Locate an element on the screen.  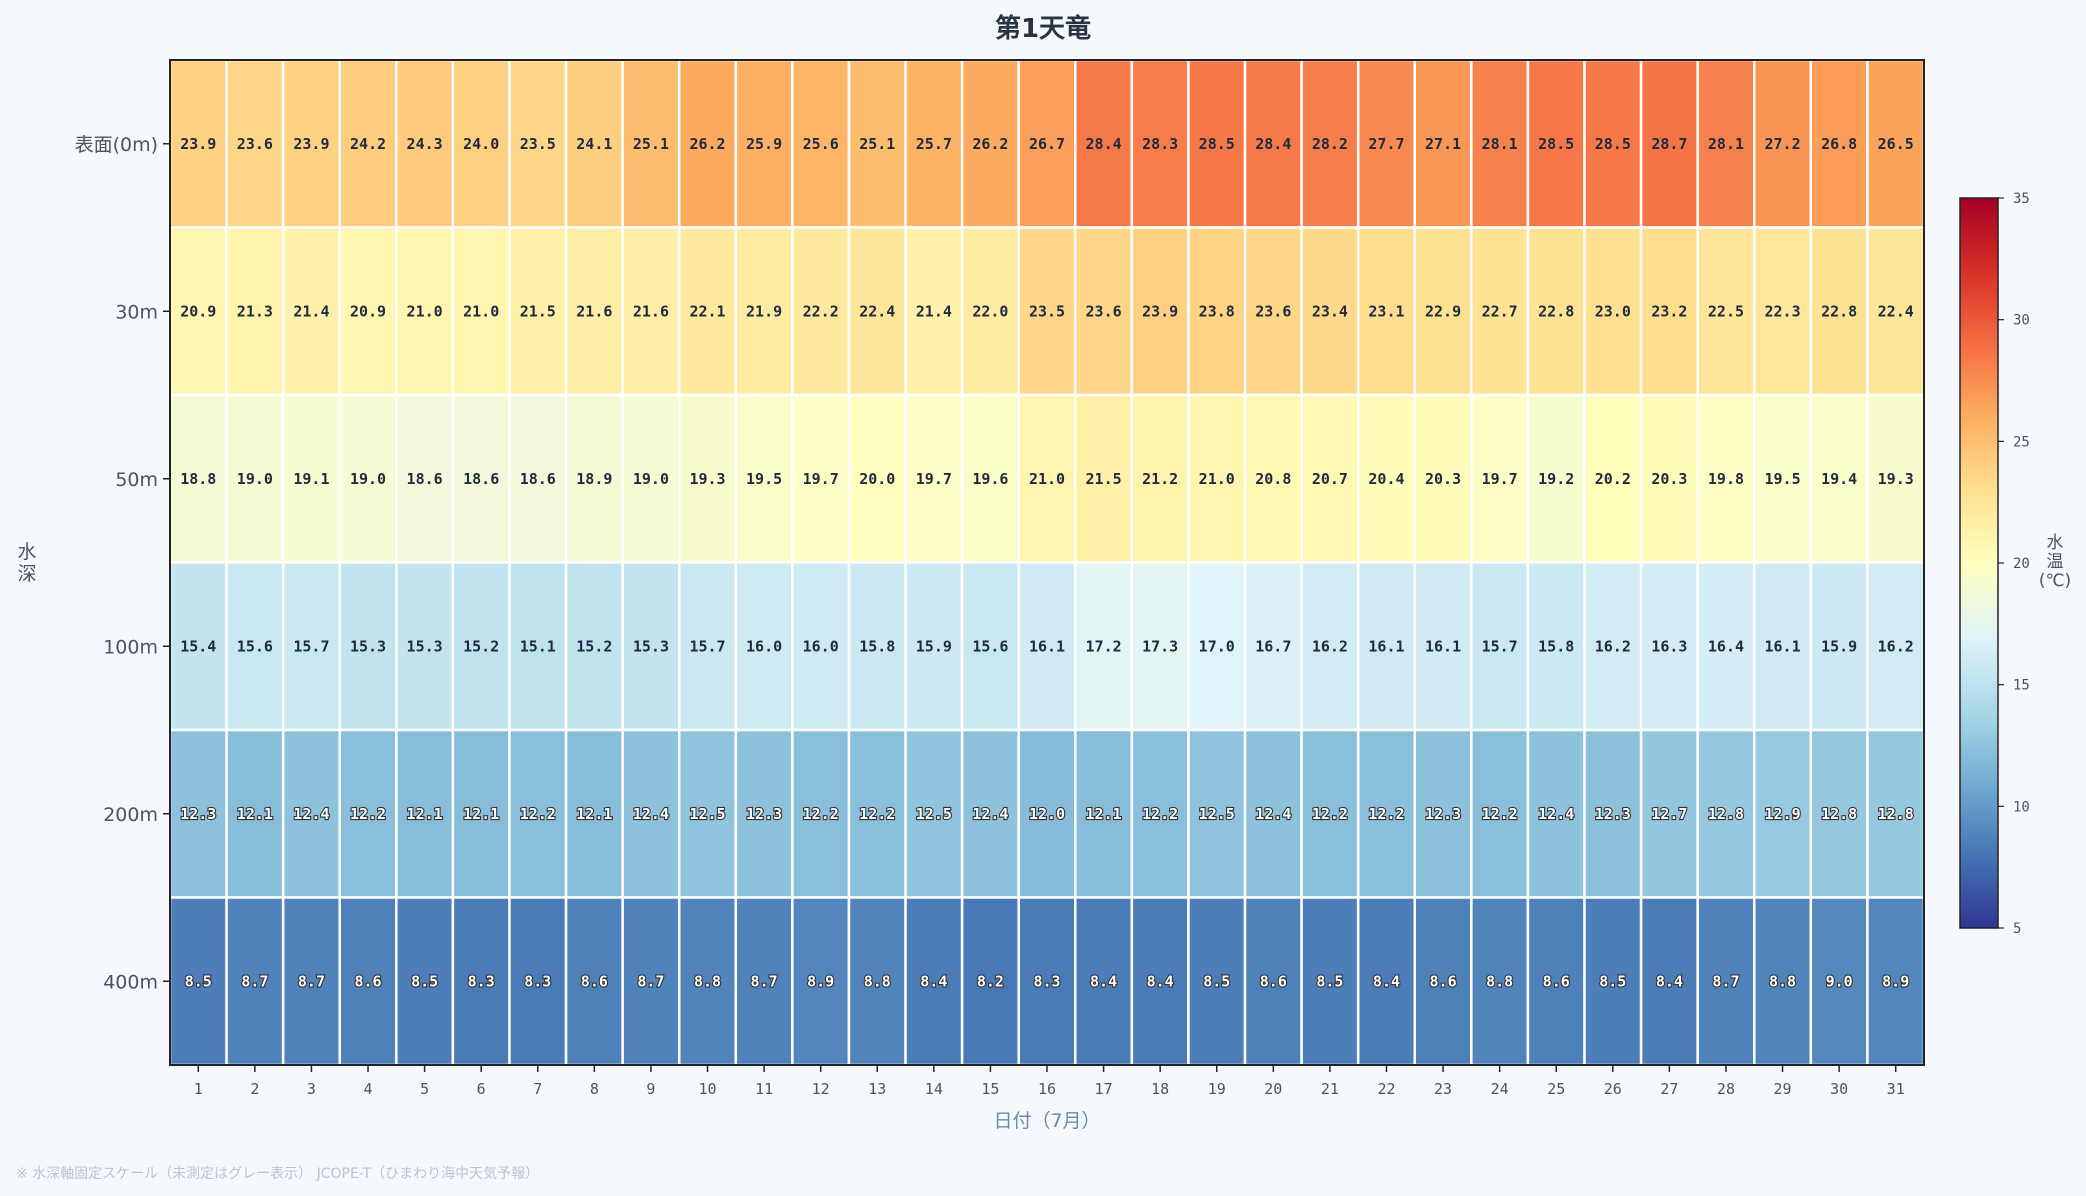
y-tick-label: 200m is located at coordinates (130, 815).